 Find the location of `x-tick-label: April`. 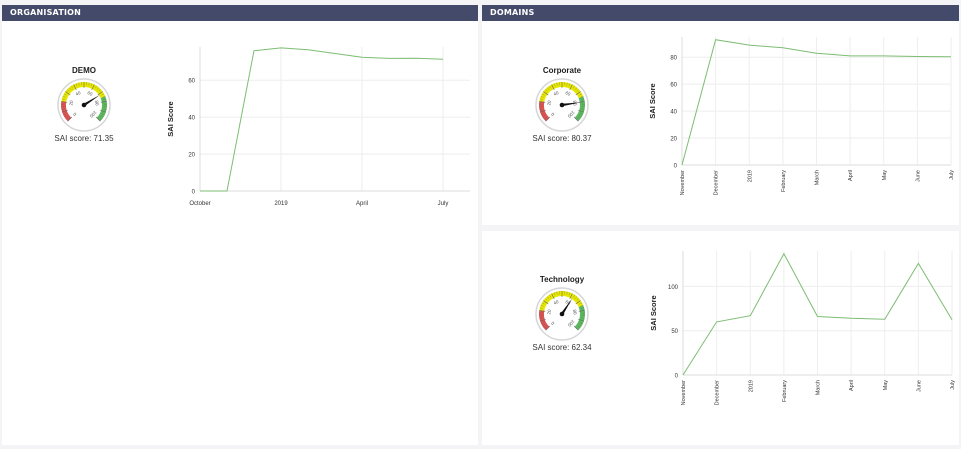

x-tick-label: April is located at coordinates (362, 204).